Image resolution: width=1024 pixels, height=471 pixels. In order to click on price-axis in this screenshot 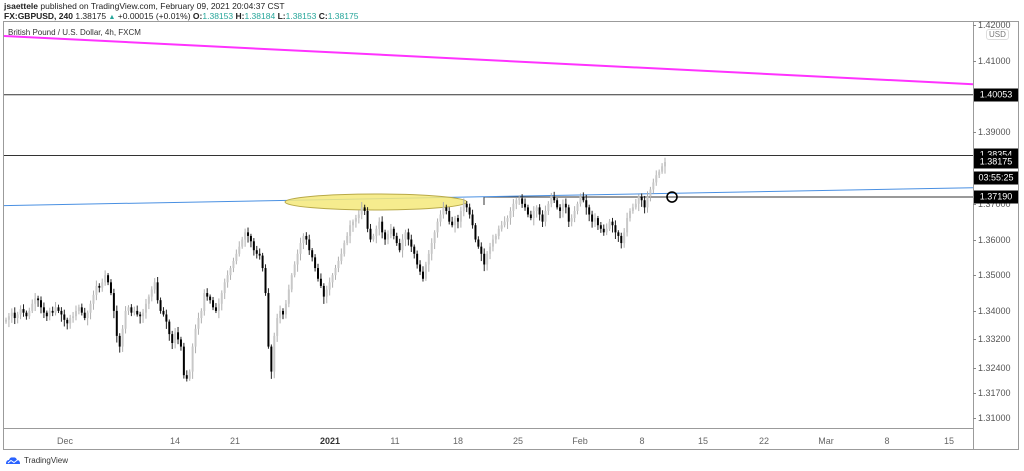, I will do `click(996, 236)`.